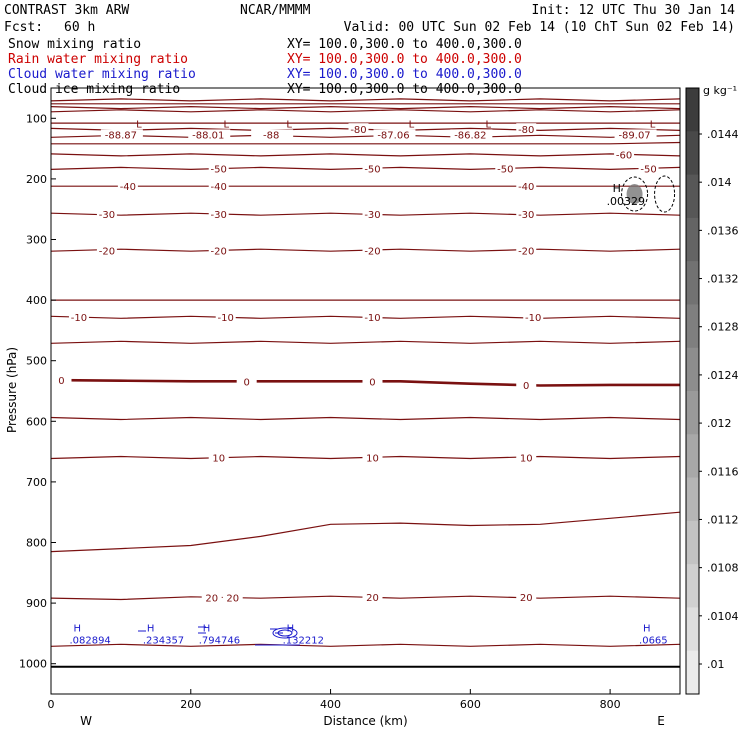  Describe the element at coordinates (610, 704) in the screenshot. I see `x-tick-label: 800` at that location.